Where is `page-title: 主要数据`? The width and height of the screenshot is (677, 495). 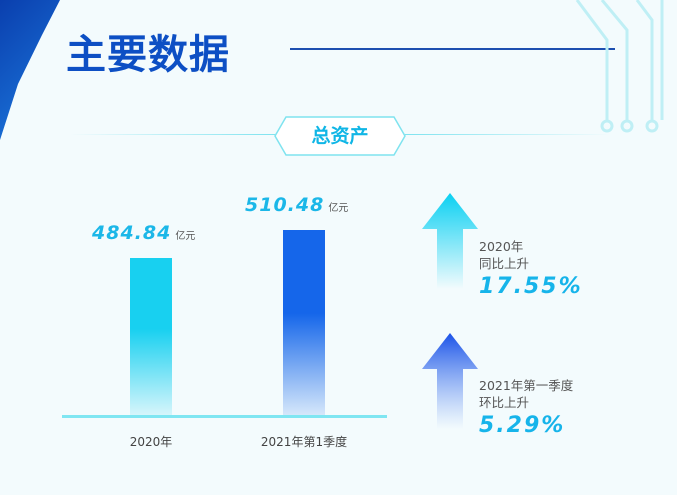
page-title: 主要数据 is located at coordinates (148, 55).